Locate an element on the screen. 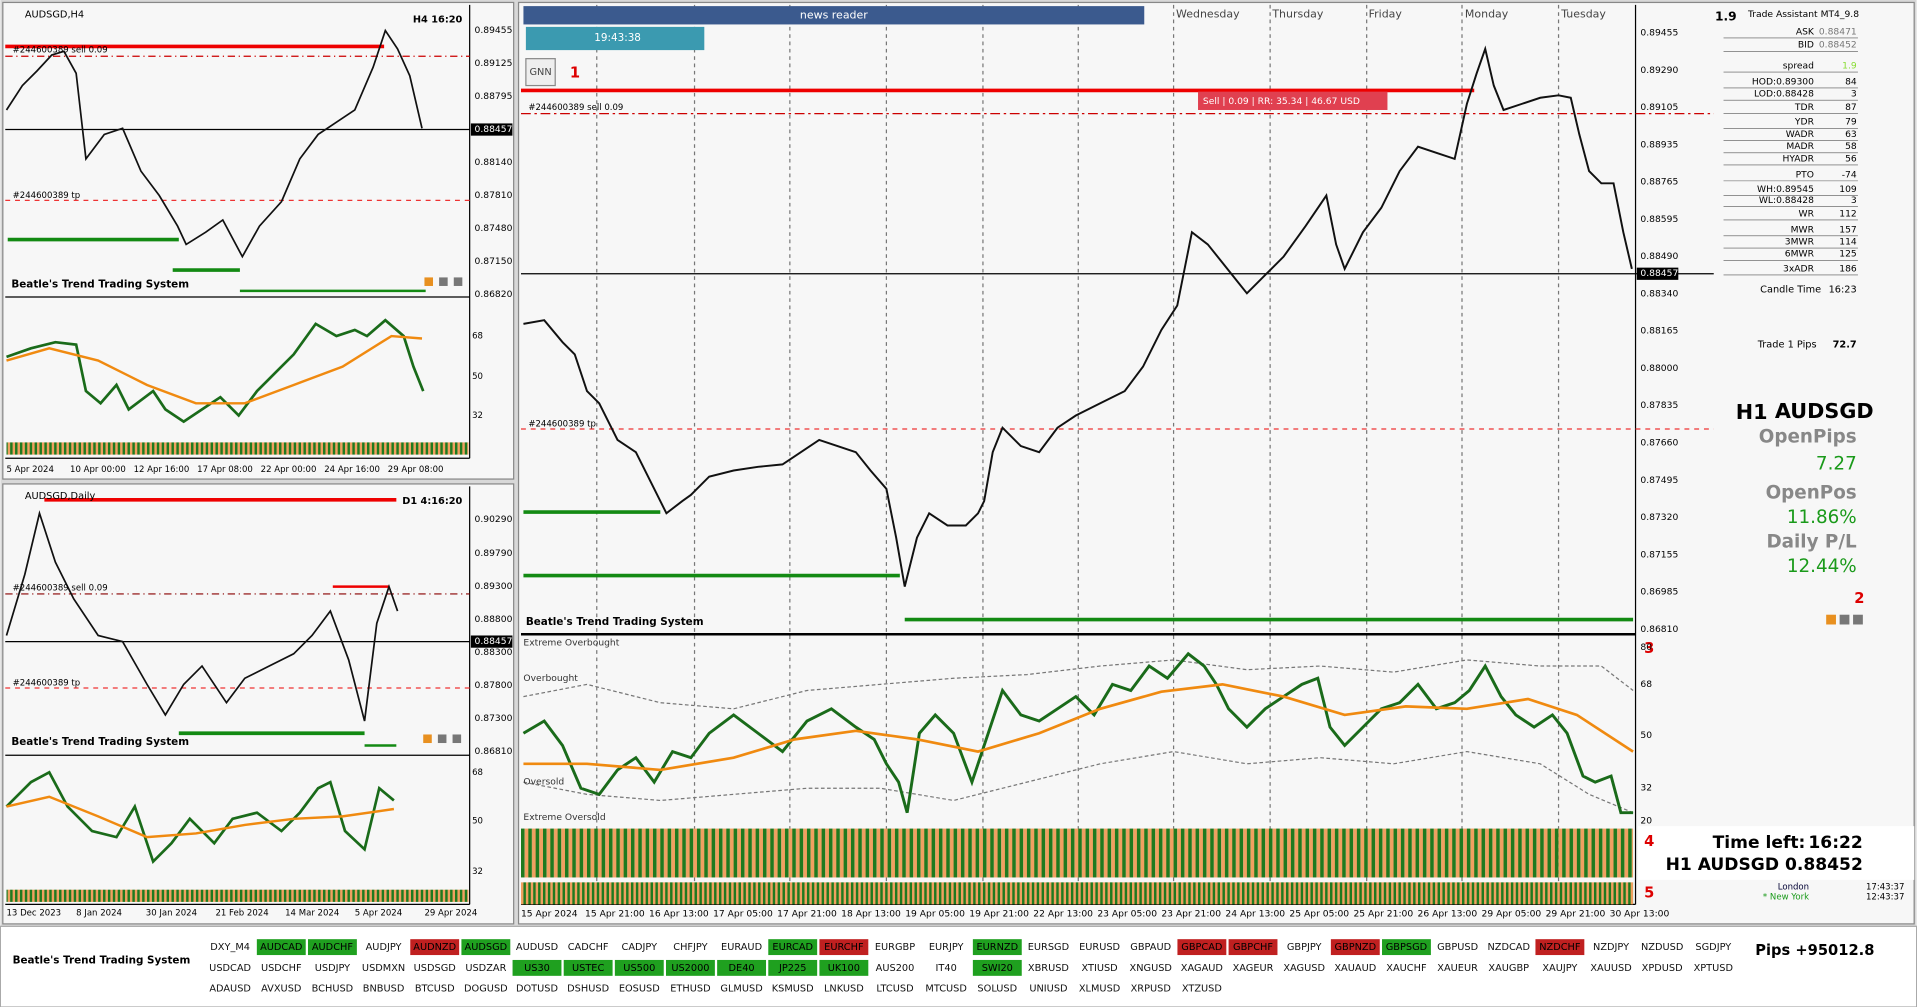 The height and width of the screenshot is (1007, 1917). symbol: US30 is located at coordinates (537, 968).